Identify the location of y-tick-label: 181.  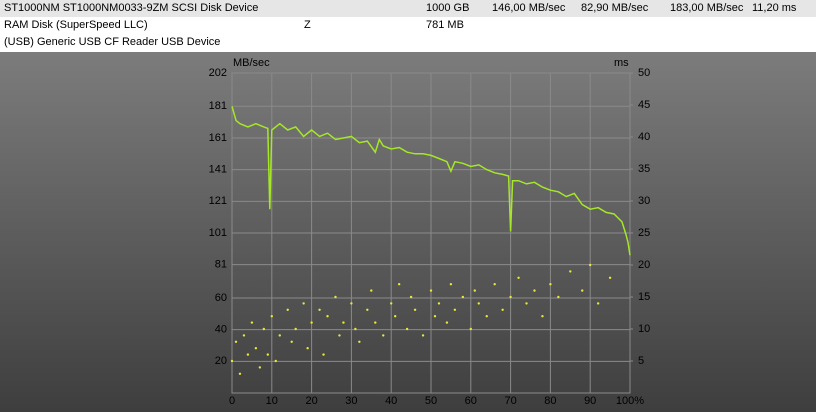
(218, 106).